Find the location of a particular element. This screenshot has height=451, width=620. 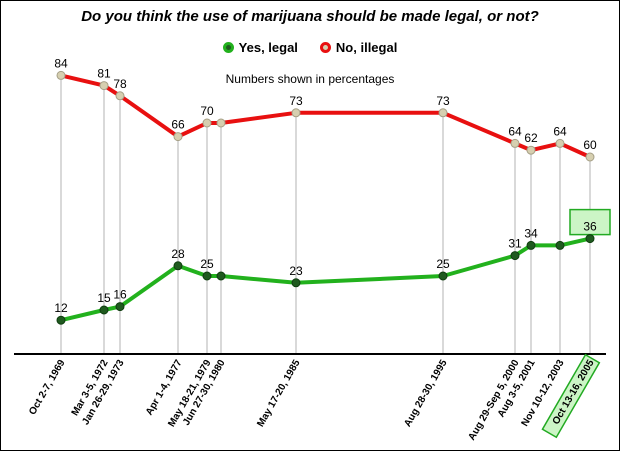

data-label-no-illegal: 70 is located at coordinates (207, 111).